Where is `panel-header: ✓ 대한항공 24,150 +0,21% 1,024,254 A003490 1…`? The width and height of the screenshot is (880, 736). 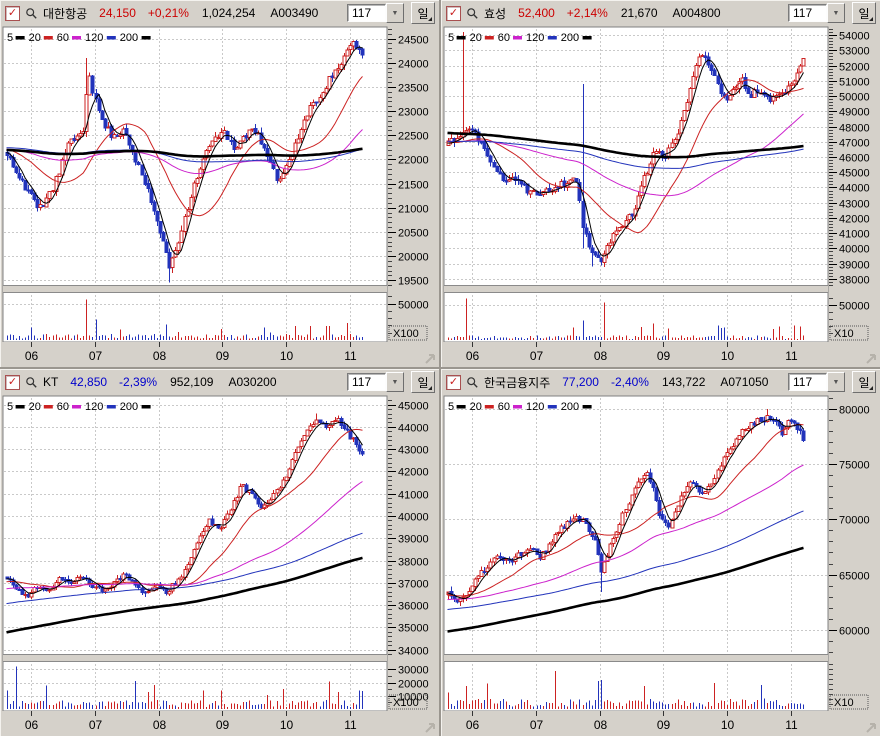
panel-header: ✓ 대한항공 24,150 +0,21% 1,024,254 A003490 1… is located at coordinates (220, 13).